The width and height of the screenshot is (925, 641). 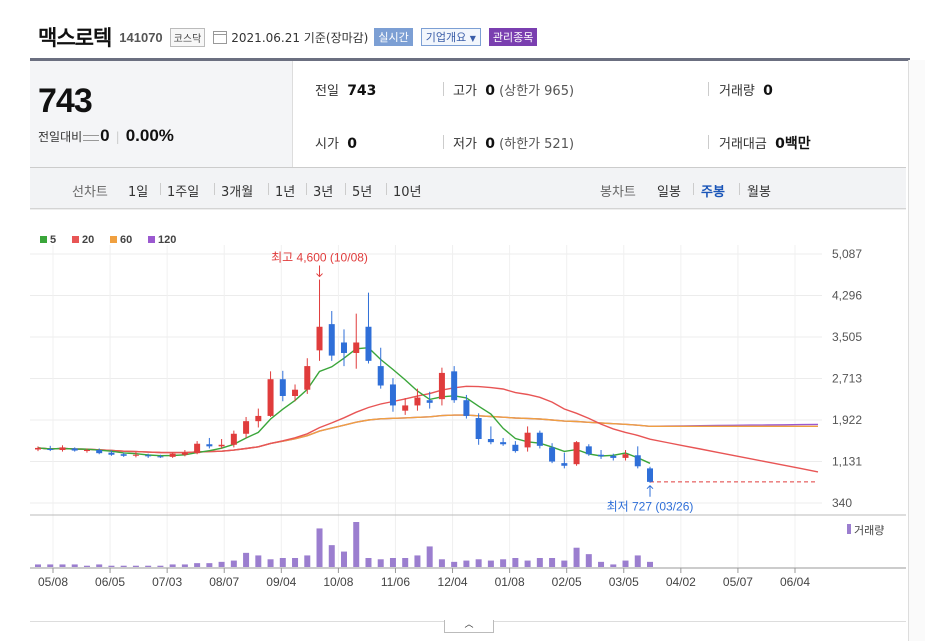 What do you see at coordinates (847, 295) in the screenshot?
I see `y-tick-label: 4,296` at bounding box center [847, 295].